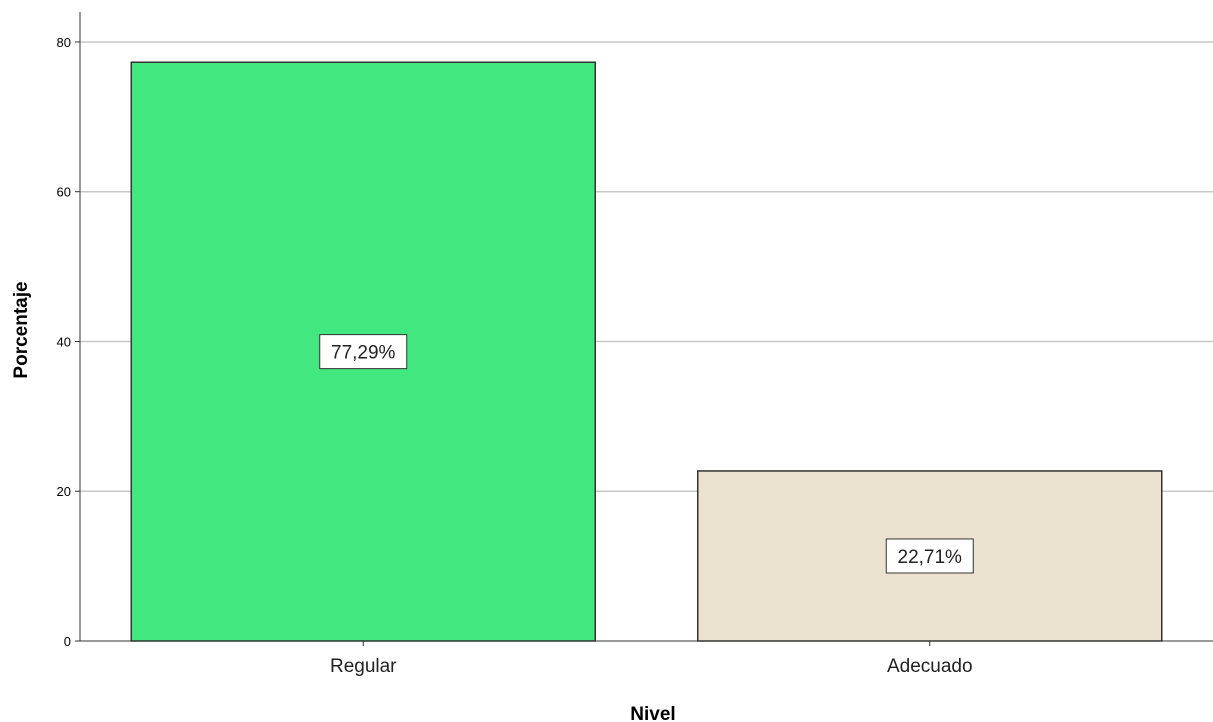  I want to click on x-category-label: Regular, so click(363, 666).